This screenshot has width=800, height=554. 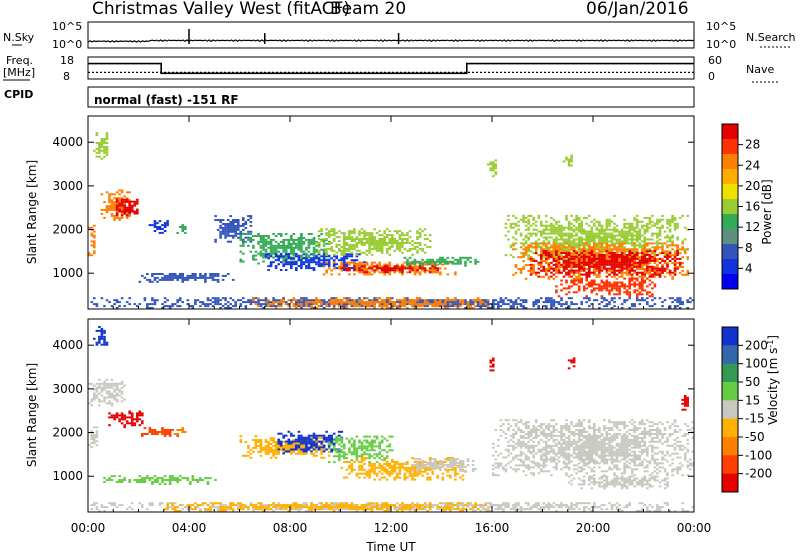 What do you see at coordinates (67, 142) in the screenshot?
I see `y-tick-label: 4000` at bounding box center [67, 142].